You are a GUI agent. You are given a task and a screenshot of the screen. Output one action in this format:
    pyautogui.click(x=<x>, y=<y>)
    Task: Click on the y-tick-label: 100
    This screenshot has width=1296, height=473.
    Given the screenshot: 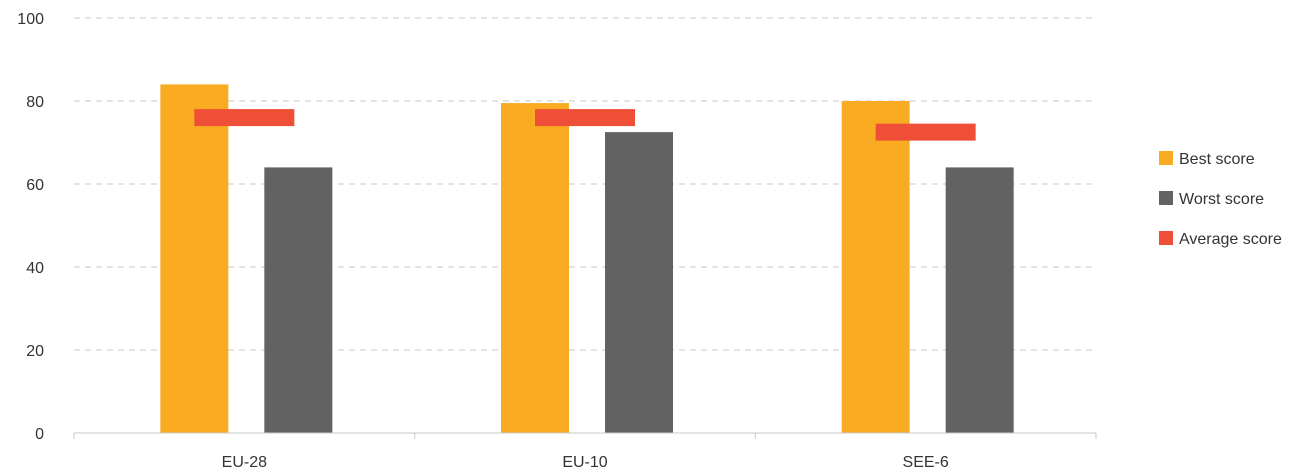 What is the action you would take?
    pyautogui.click(x=30, y=19)
    